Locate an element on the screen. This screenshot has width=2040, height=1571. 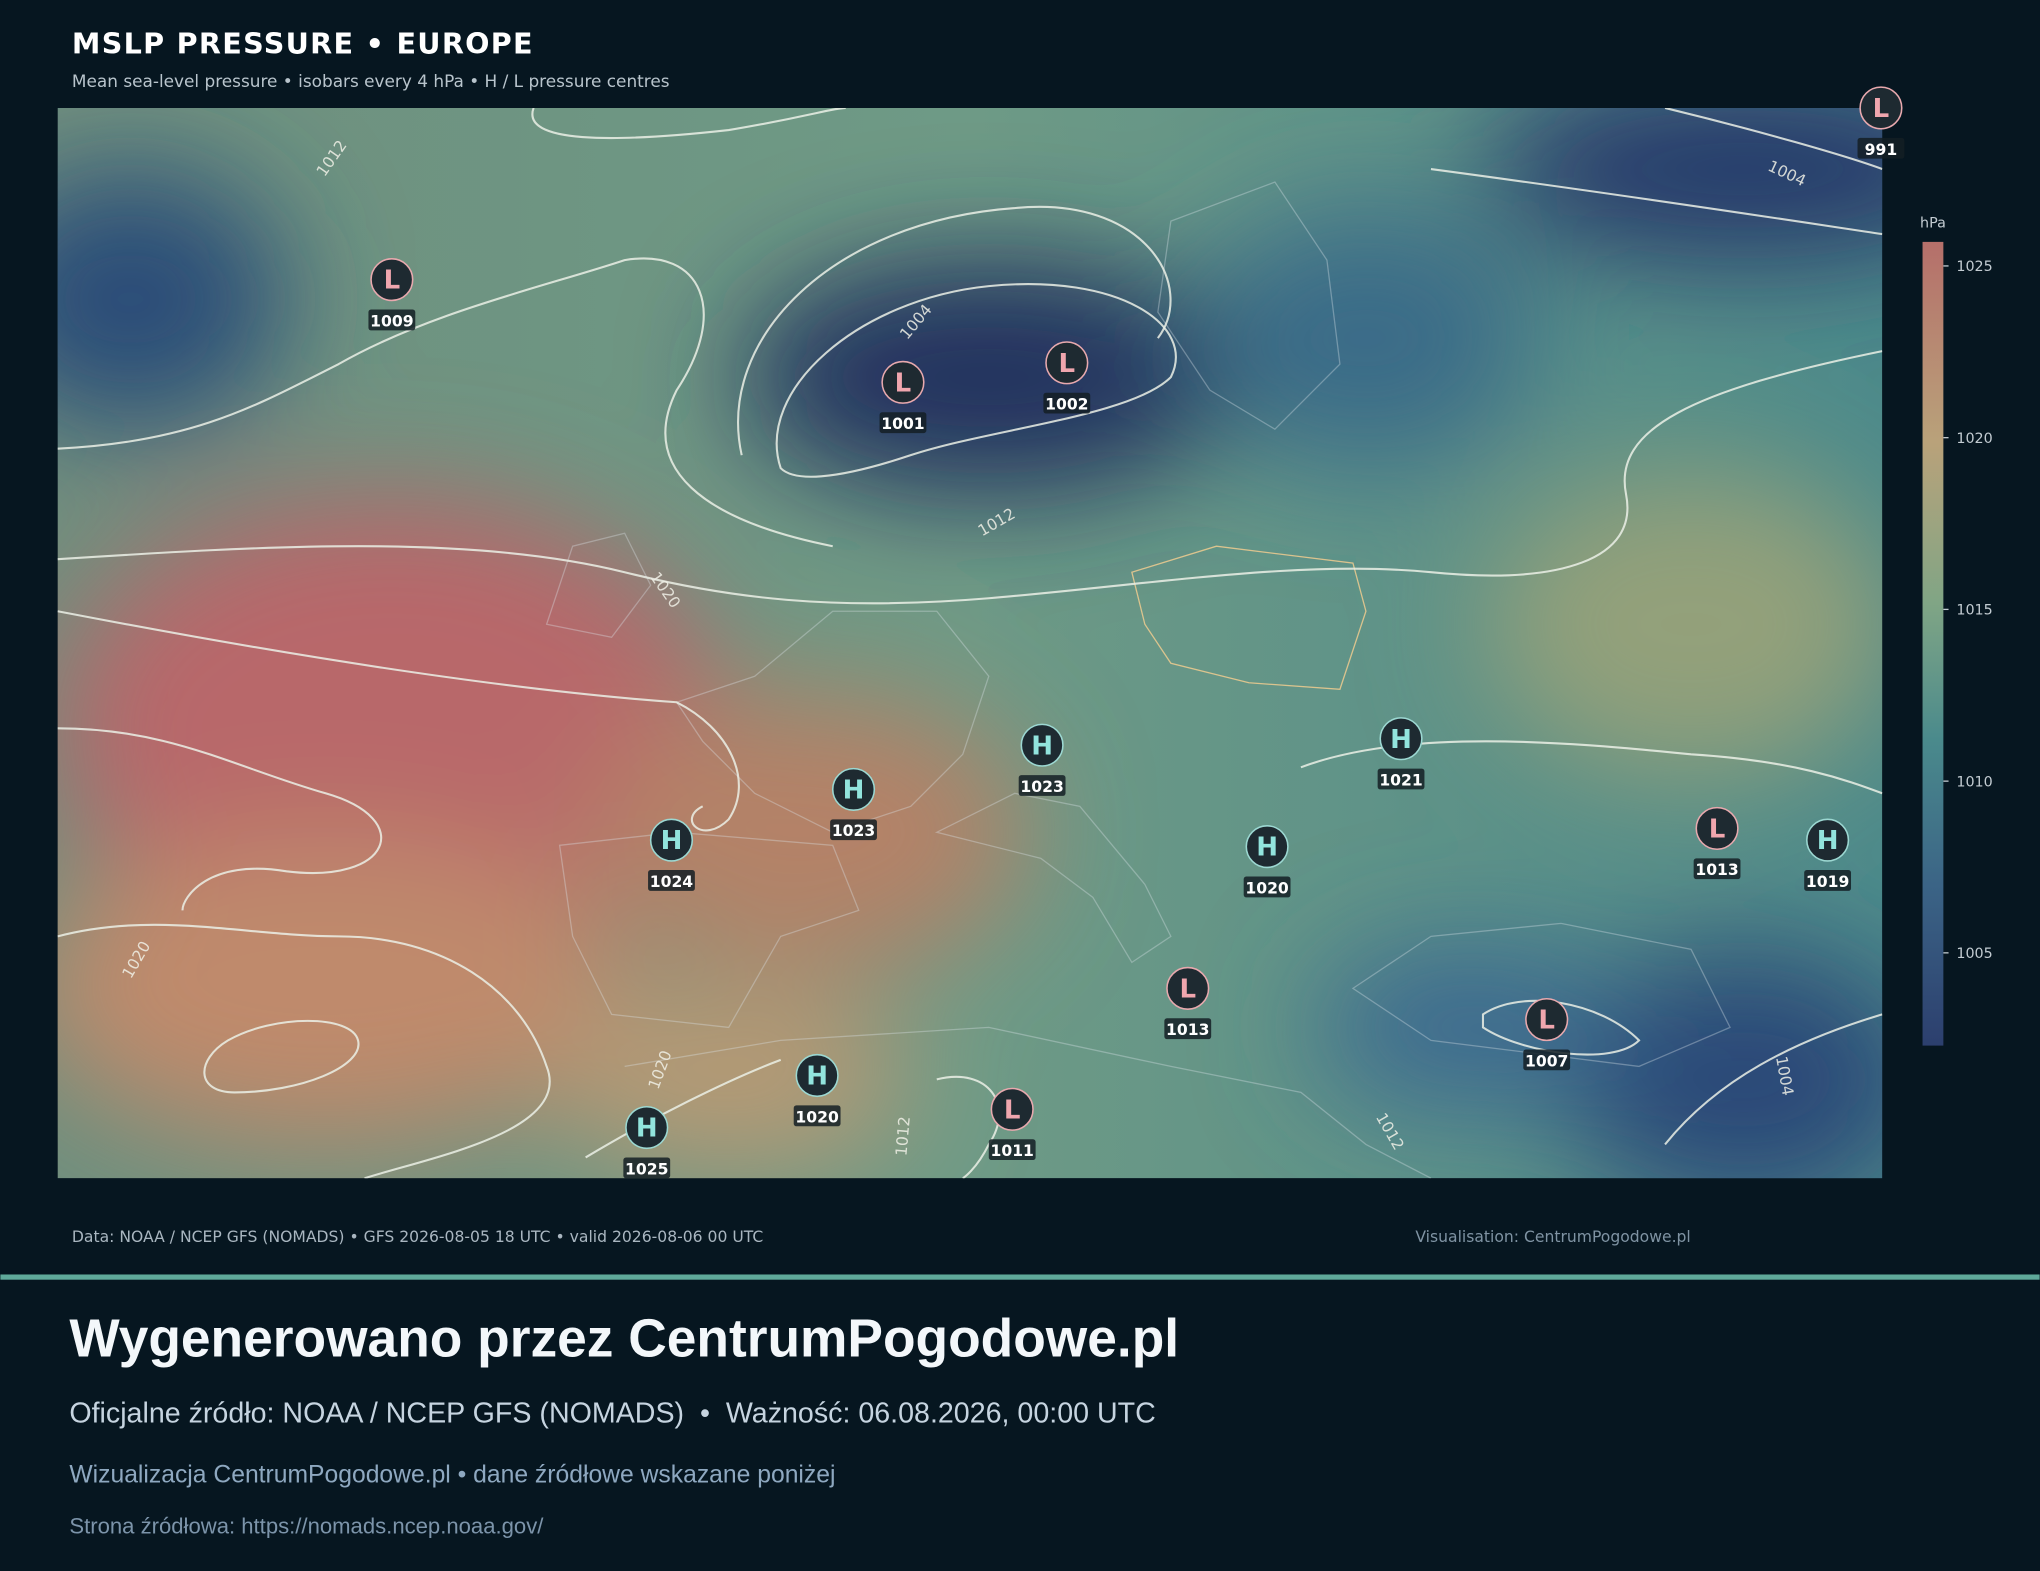
pressure-centre: H 1019 is located at coordinates (1828, 854).